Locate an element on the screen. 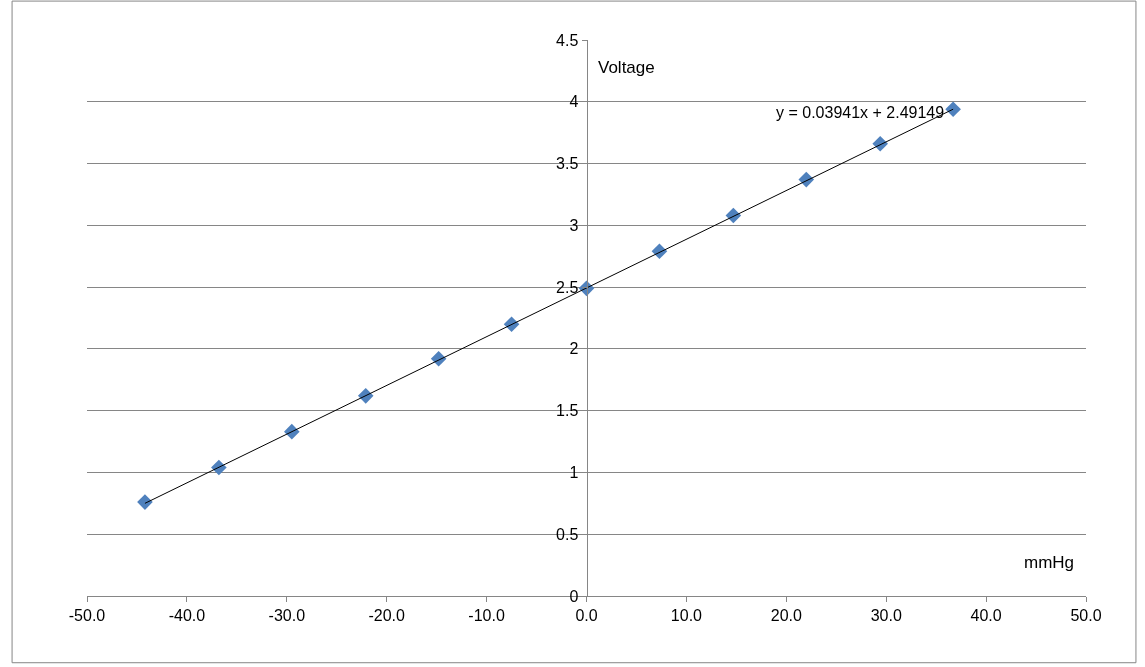 Image resolution: width=1145 pixels, height=667 pixels. y-axis-title: Voltage is located at coordinates (626, 67).